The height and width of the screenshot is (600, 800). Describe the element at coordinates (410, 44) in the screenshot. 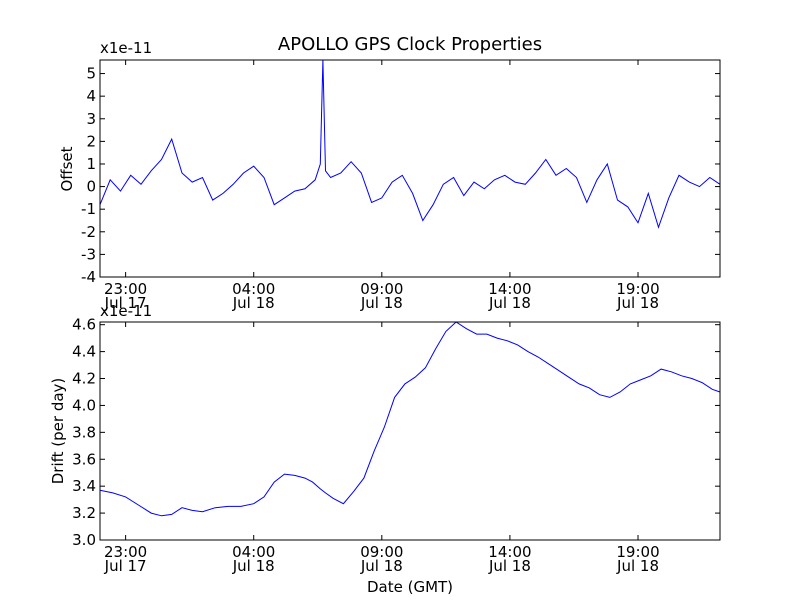

I see `chart-title: APOLLO GPS Clock Properties` at that location.